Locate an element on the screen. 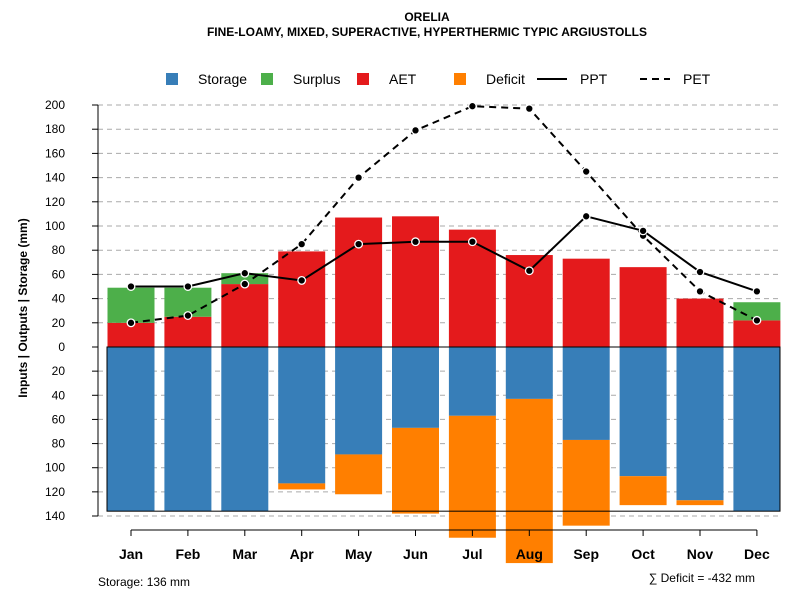 This screenshot has height=600, width=800. ppt-line is located at coordinates (444, 254).